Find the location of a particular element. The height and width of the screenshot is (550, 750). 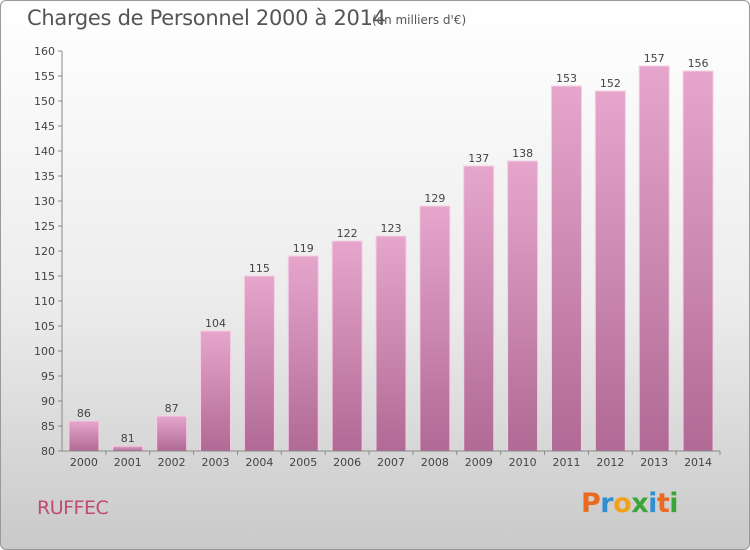

data-label: 157 is located at coordinates (654, 58).